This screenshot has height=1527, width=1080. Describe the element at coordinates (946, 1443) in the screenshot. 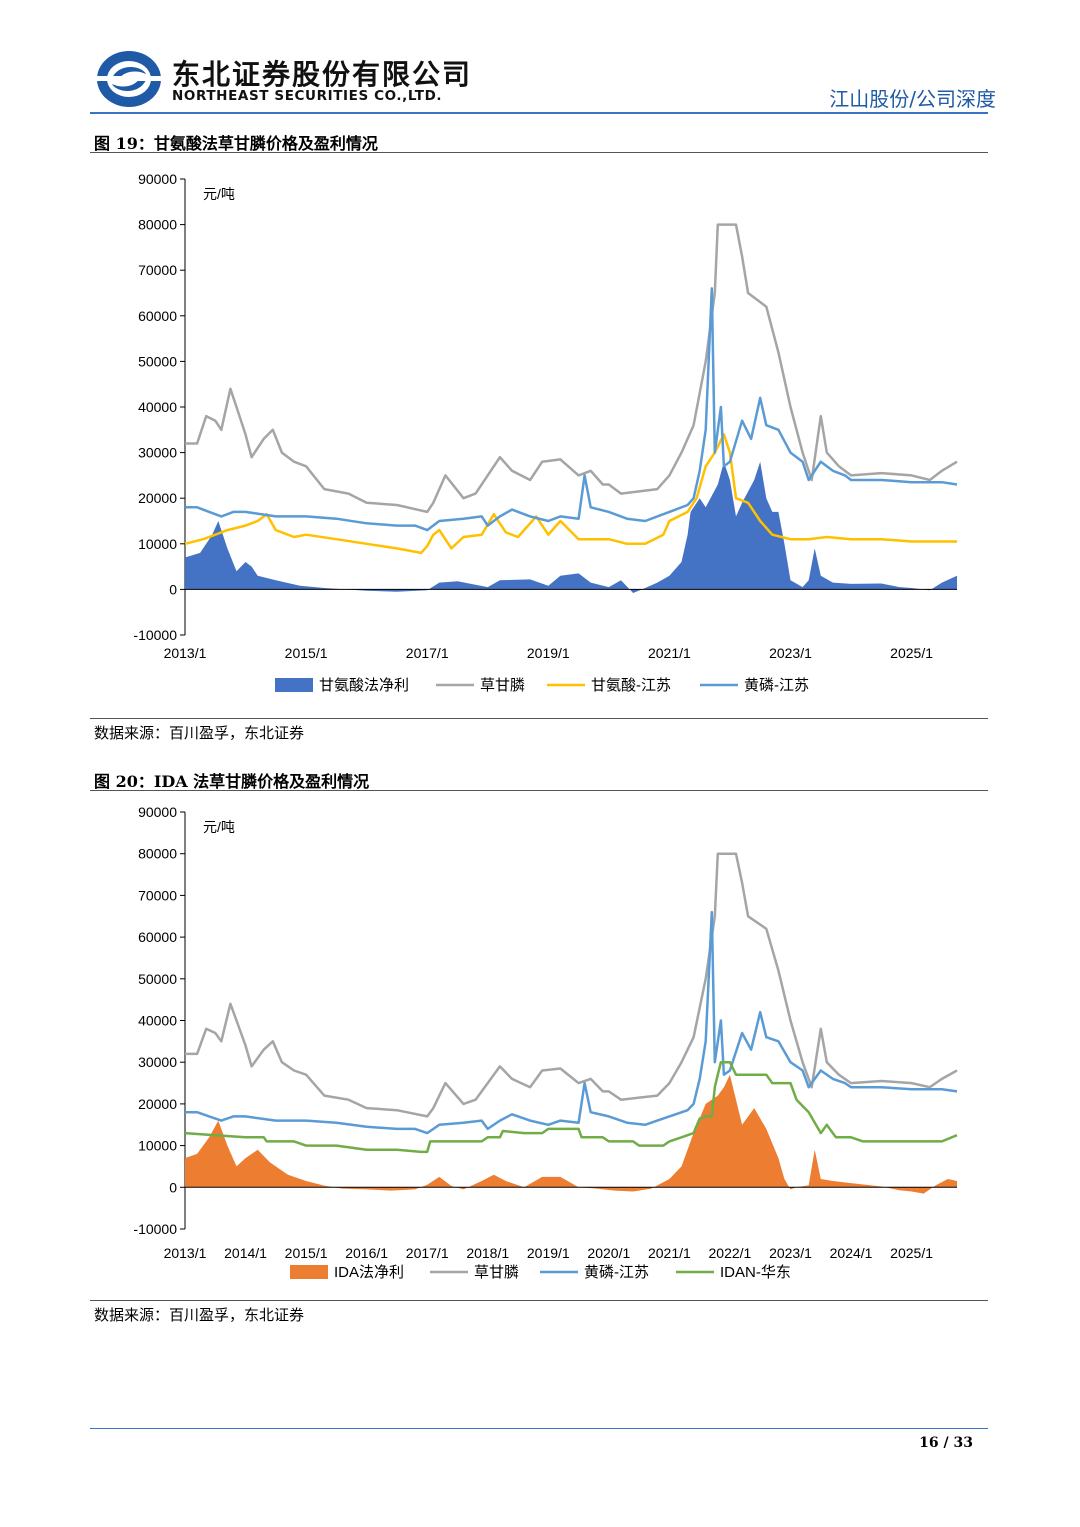

I see `page-number: 16 / 33` at that location.